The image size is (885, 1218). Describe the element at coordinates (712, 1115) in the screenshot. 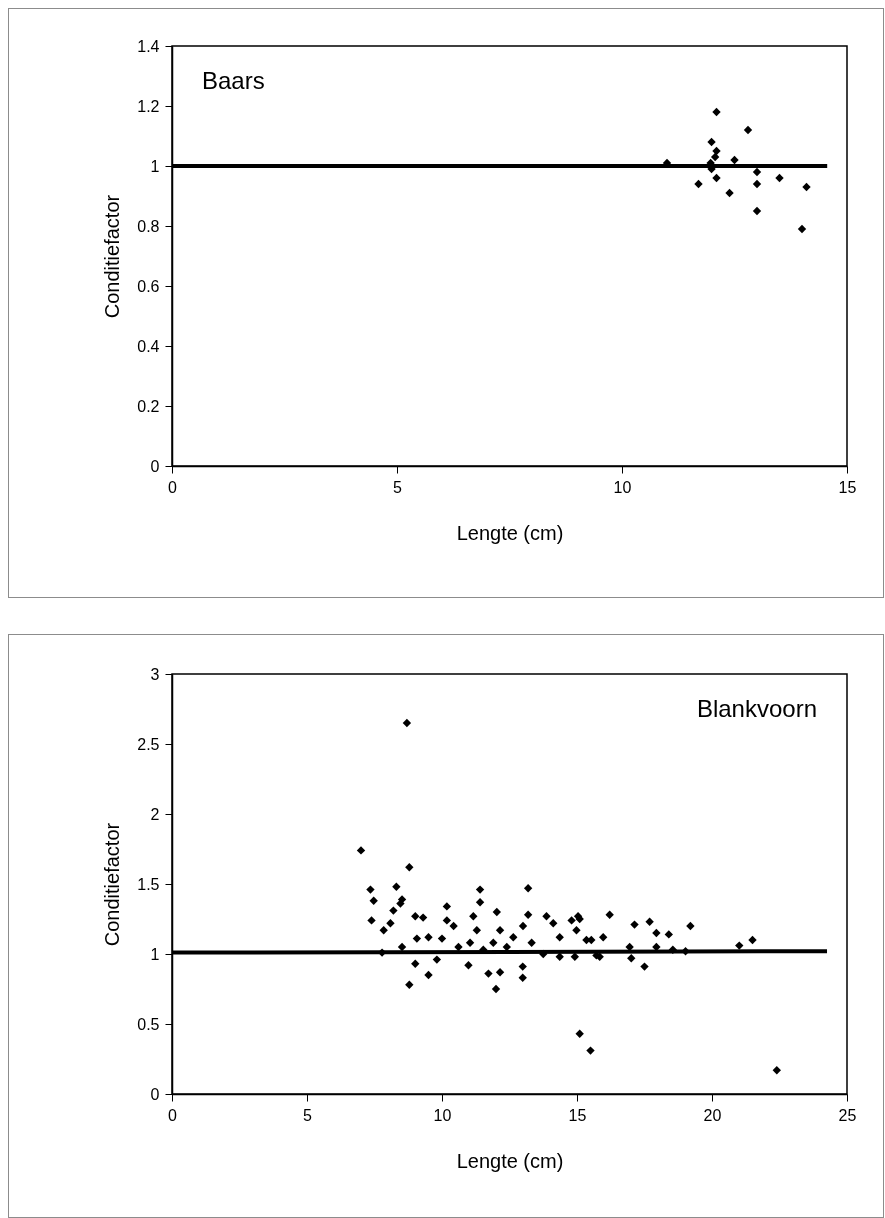

I see `x-tick-label: 20` at that location.